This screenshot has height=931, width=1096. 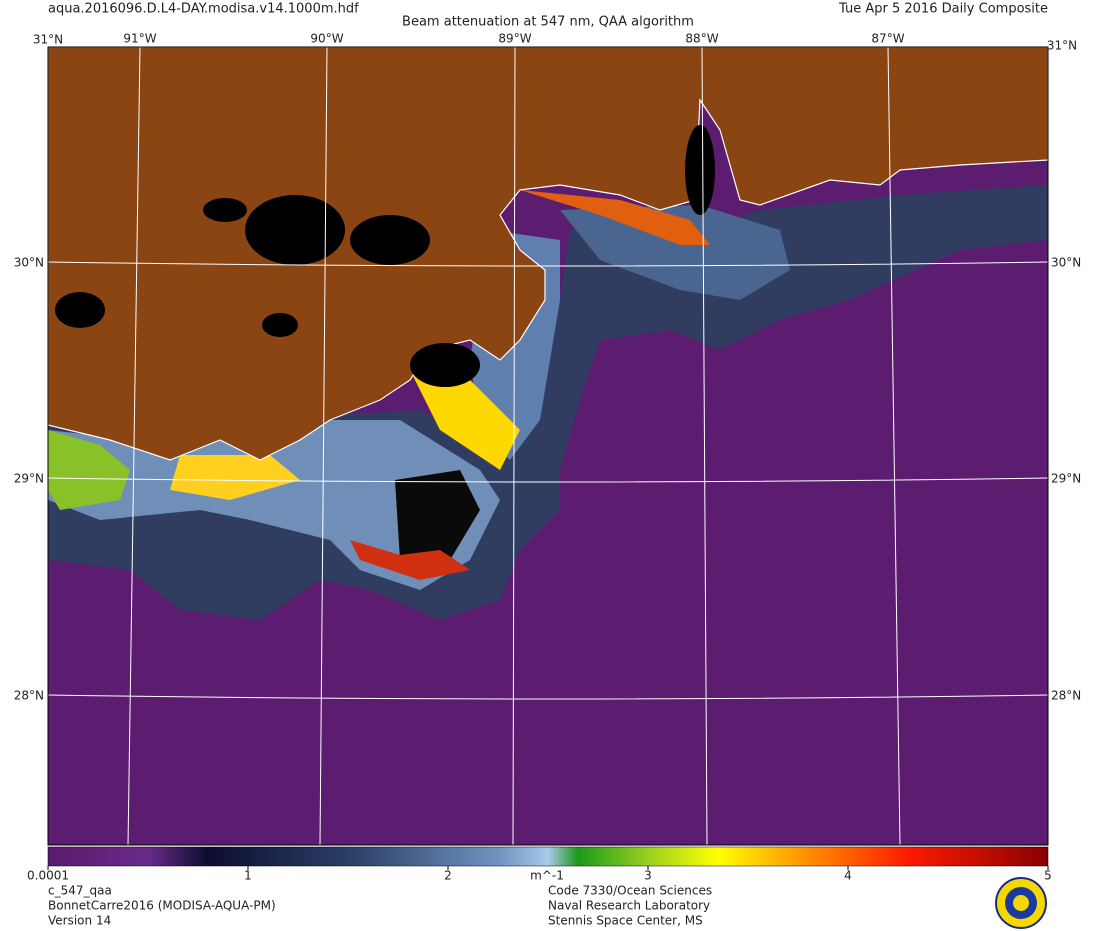 What do you see at coordinates (448, 876) in the screenshot?
I see `colorbar-label: 2` at bounding box center [448, 876].